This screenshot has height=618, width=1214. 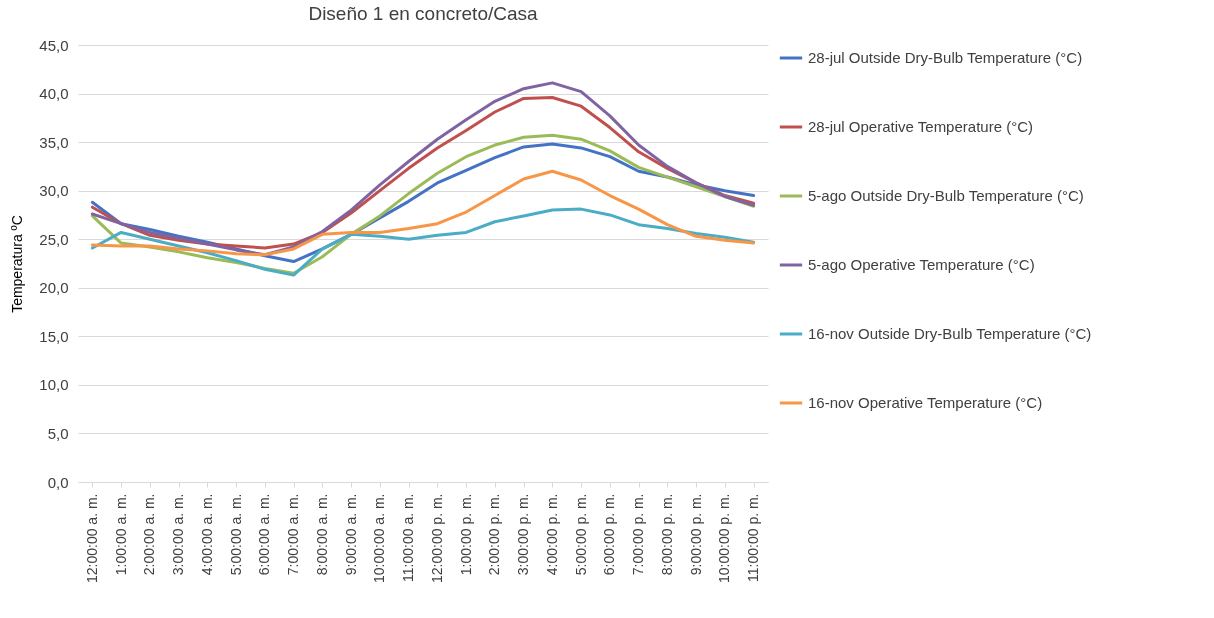 What do you see at coordinates (609, 534) in the screenshot?
I see `x-tick-label: 6:00:00 p. m.` at bounding box center [609, 534].